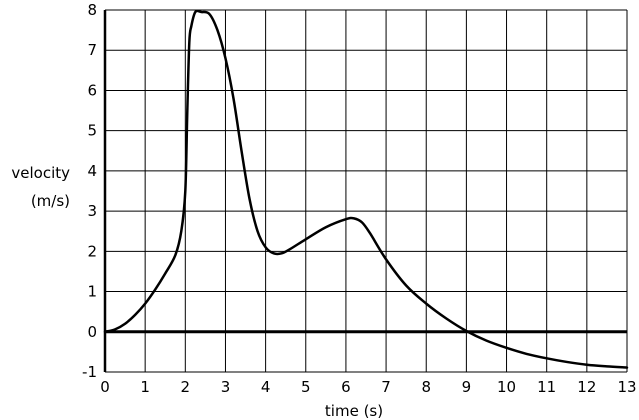 The height and width of the screenshot is (420, 639). Describe the element at coordinates (546, 387) in the screenshot. I see `x-tick-label-11: 11` at that location.